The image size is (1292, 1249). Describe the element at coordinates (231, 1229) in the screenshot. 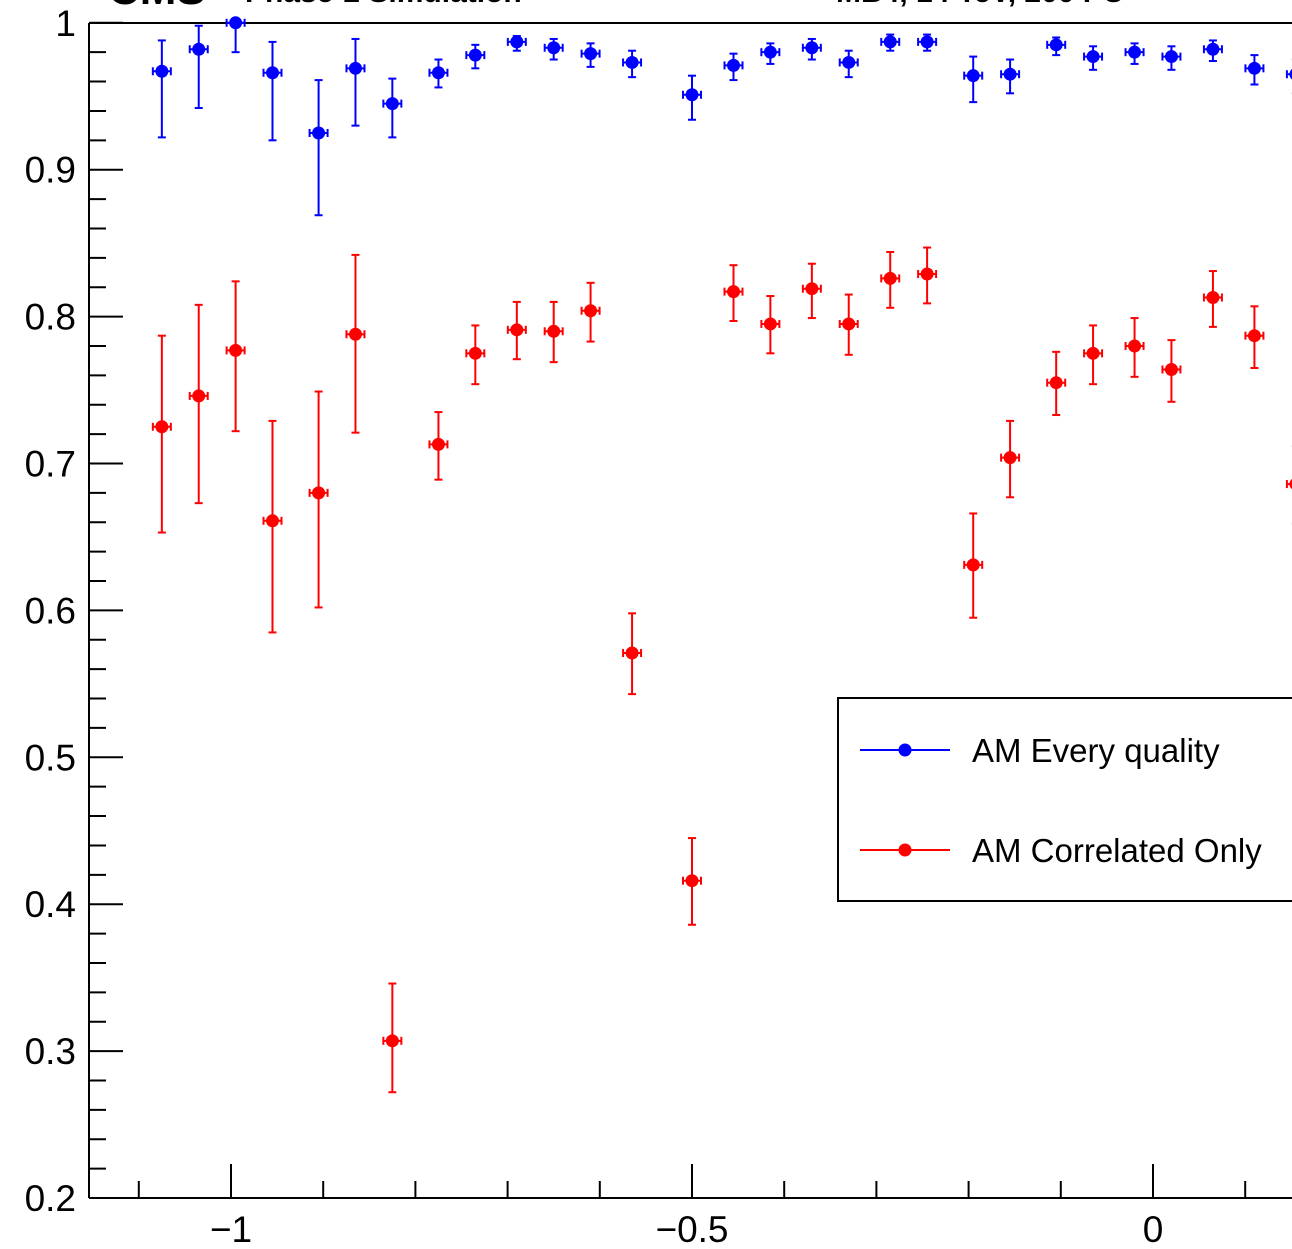

I see `x-tick-label: −1` at that location.